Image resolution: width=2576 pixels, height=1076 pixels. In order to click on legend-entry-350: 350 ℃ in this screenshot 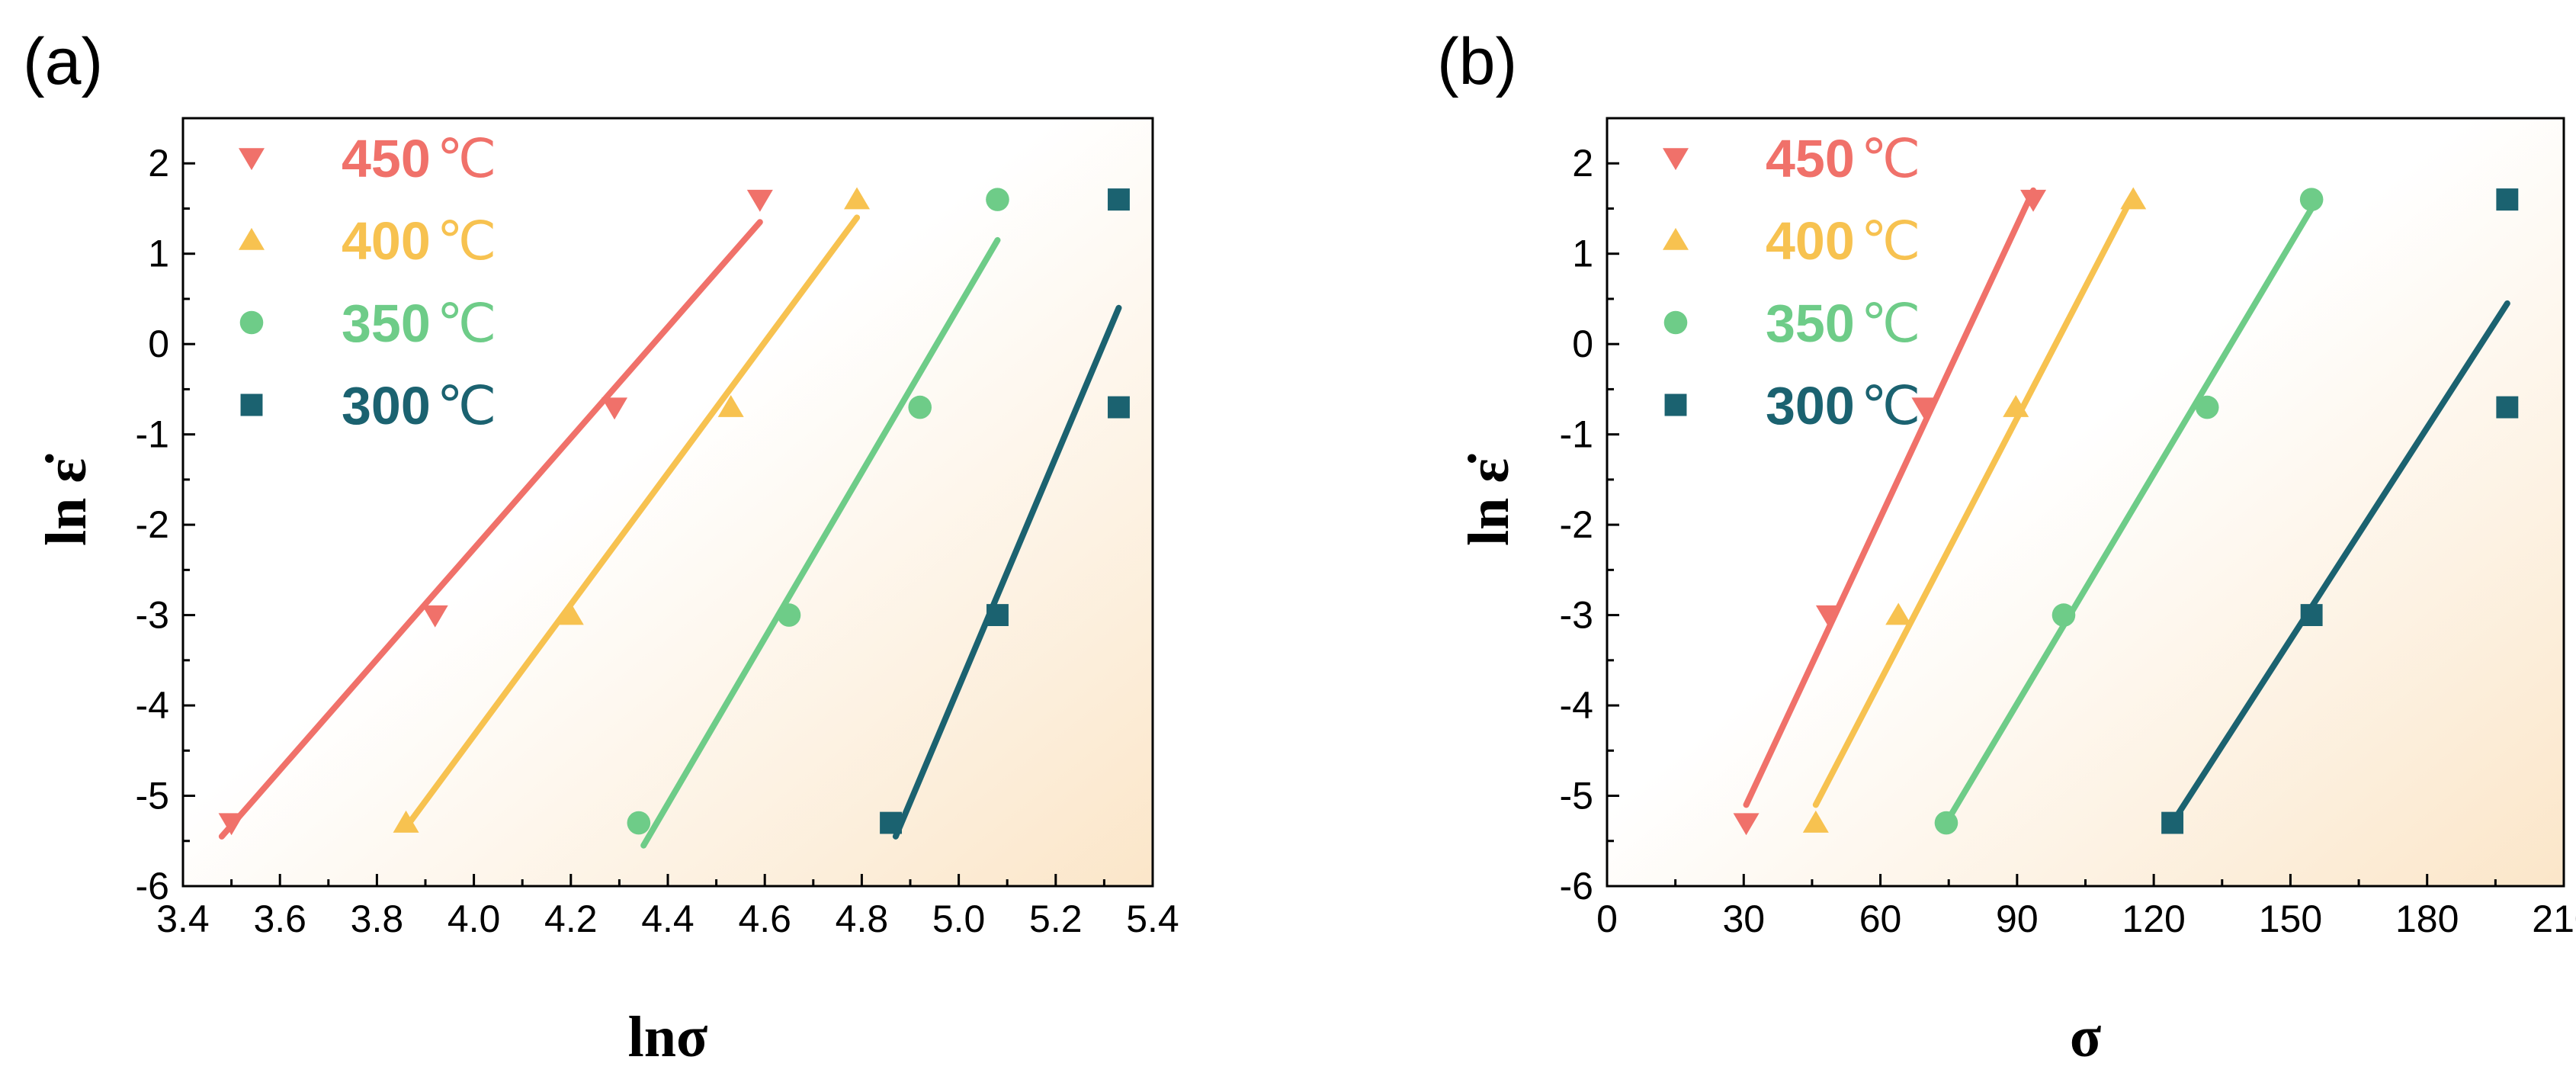, I will do `click(1843, 324)`.